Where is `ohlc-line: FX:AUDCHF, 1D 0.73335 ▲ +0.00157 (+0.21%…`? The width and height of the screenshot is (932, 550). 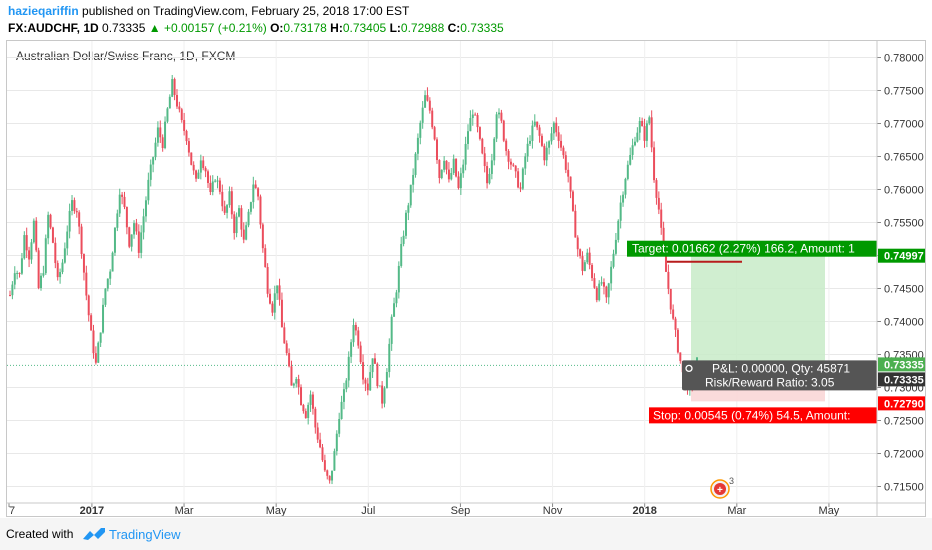 ohlc-line: FX:AUDCHF, 1D 0.73335 ▲ +0.00157 (+0.21%… is located at coordinates (256, 28).